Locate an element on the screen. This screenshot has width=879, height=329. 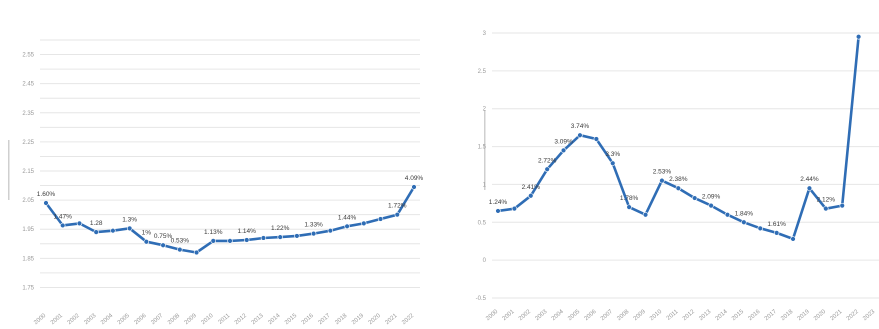
y-tick-label: 2.45 is located at coordinates (28, 85).